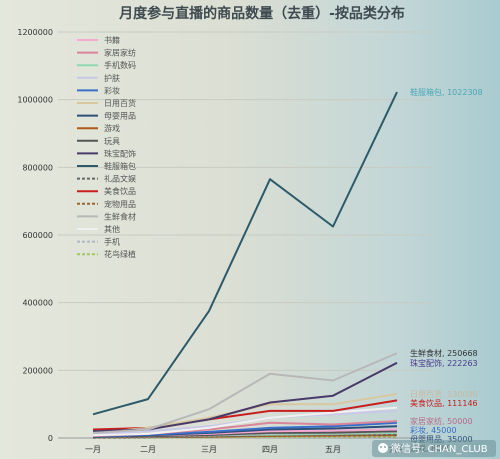 This screenshot has height=459, width=500. I want to click on legend-label: 美食饮品, so click(120, 191).